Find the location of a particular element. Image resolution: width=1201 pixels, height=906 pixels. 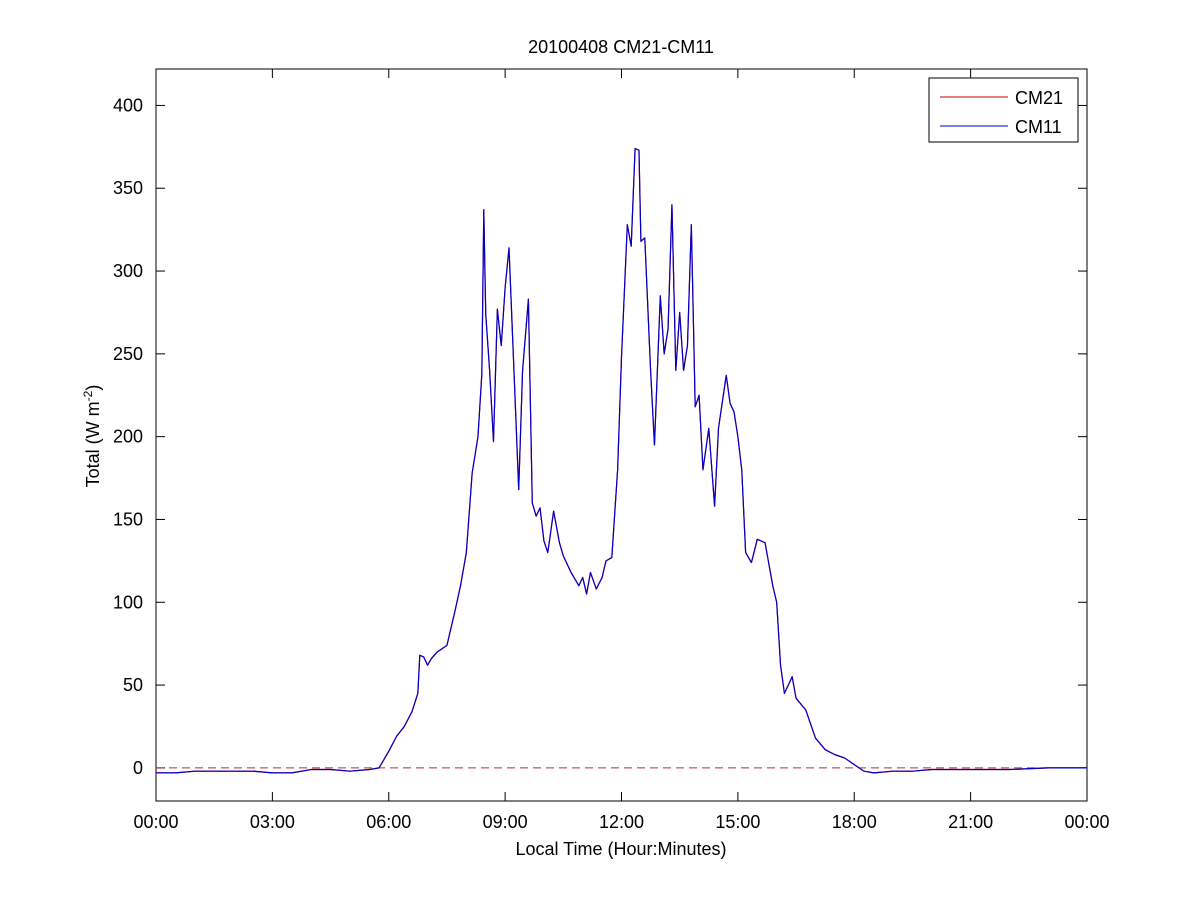

legend-box is located at coordinates (1003, 110).